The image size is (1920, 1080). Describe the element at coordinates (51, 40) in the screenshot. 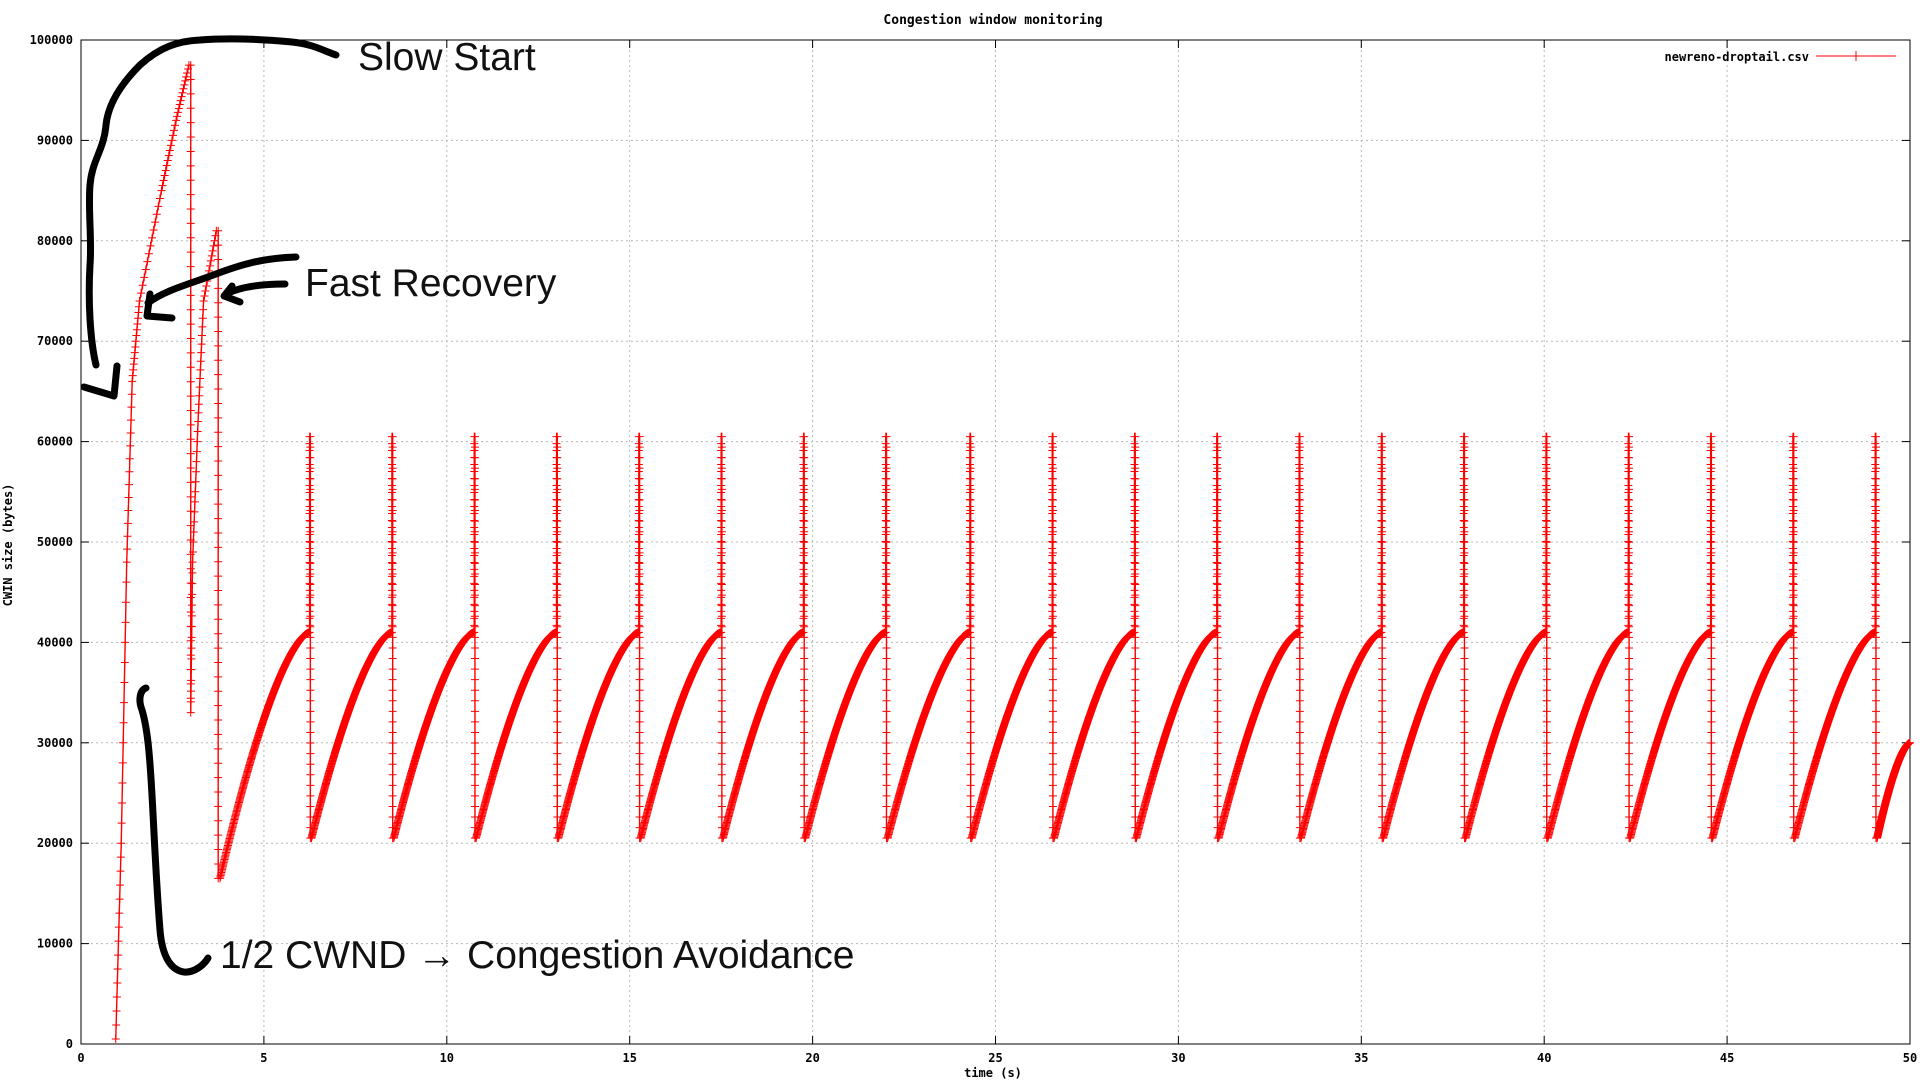

I see `y-tick-label: 100000` at that location.